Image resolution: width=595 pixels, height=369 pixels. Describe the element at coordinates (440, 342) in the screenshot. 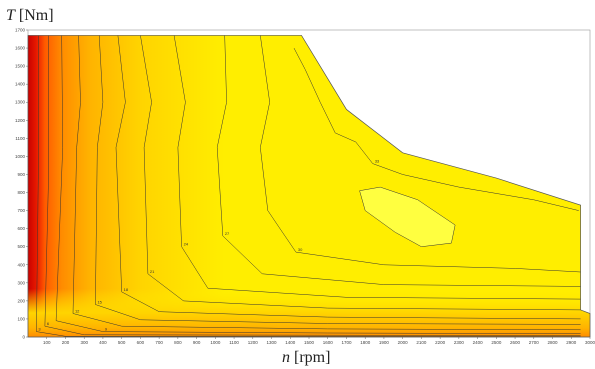

I see `x-tick-label: 2200` at that location.